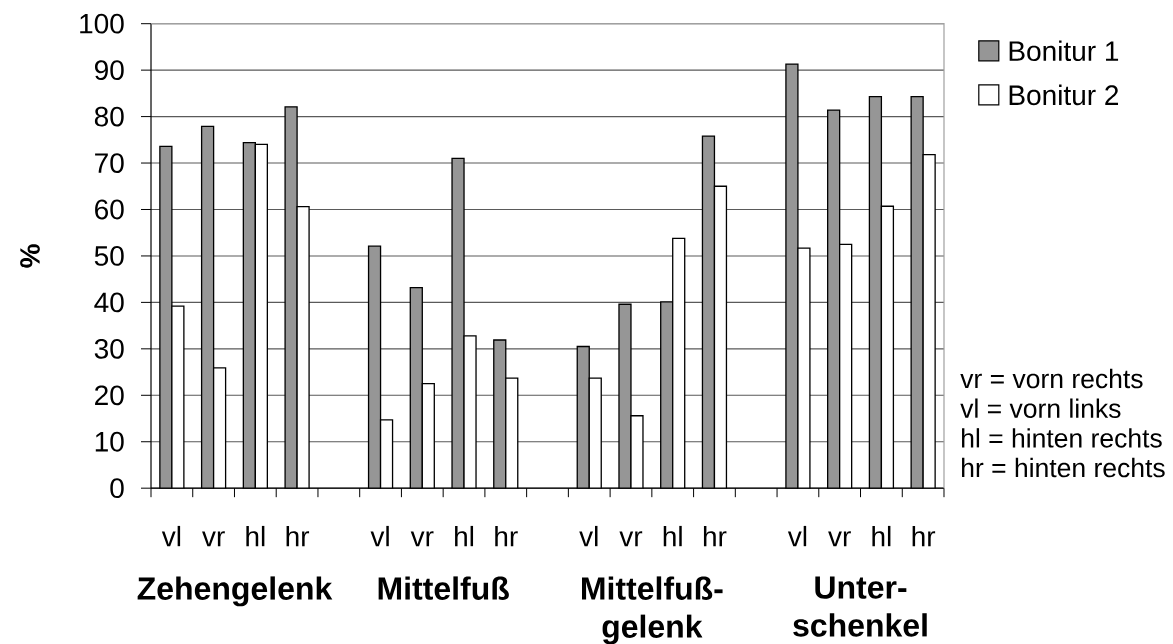 The height and width of the screenshot is (644, 1173). Describe the element at coordinates (1051, 378) in the screenshot. I see `text: vr = vorn rechts` at that location.